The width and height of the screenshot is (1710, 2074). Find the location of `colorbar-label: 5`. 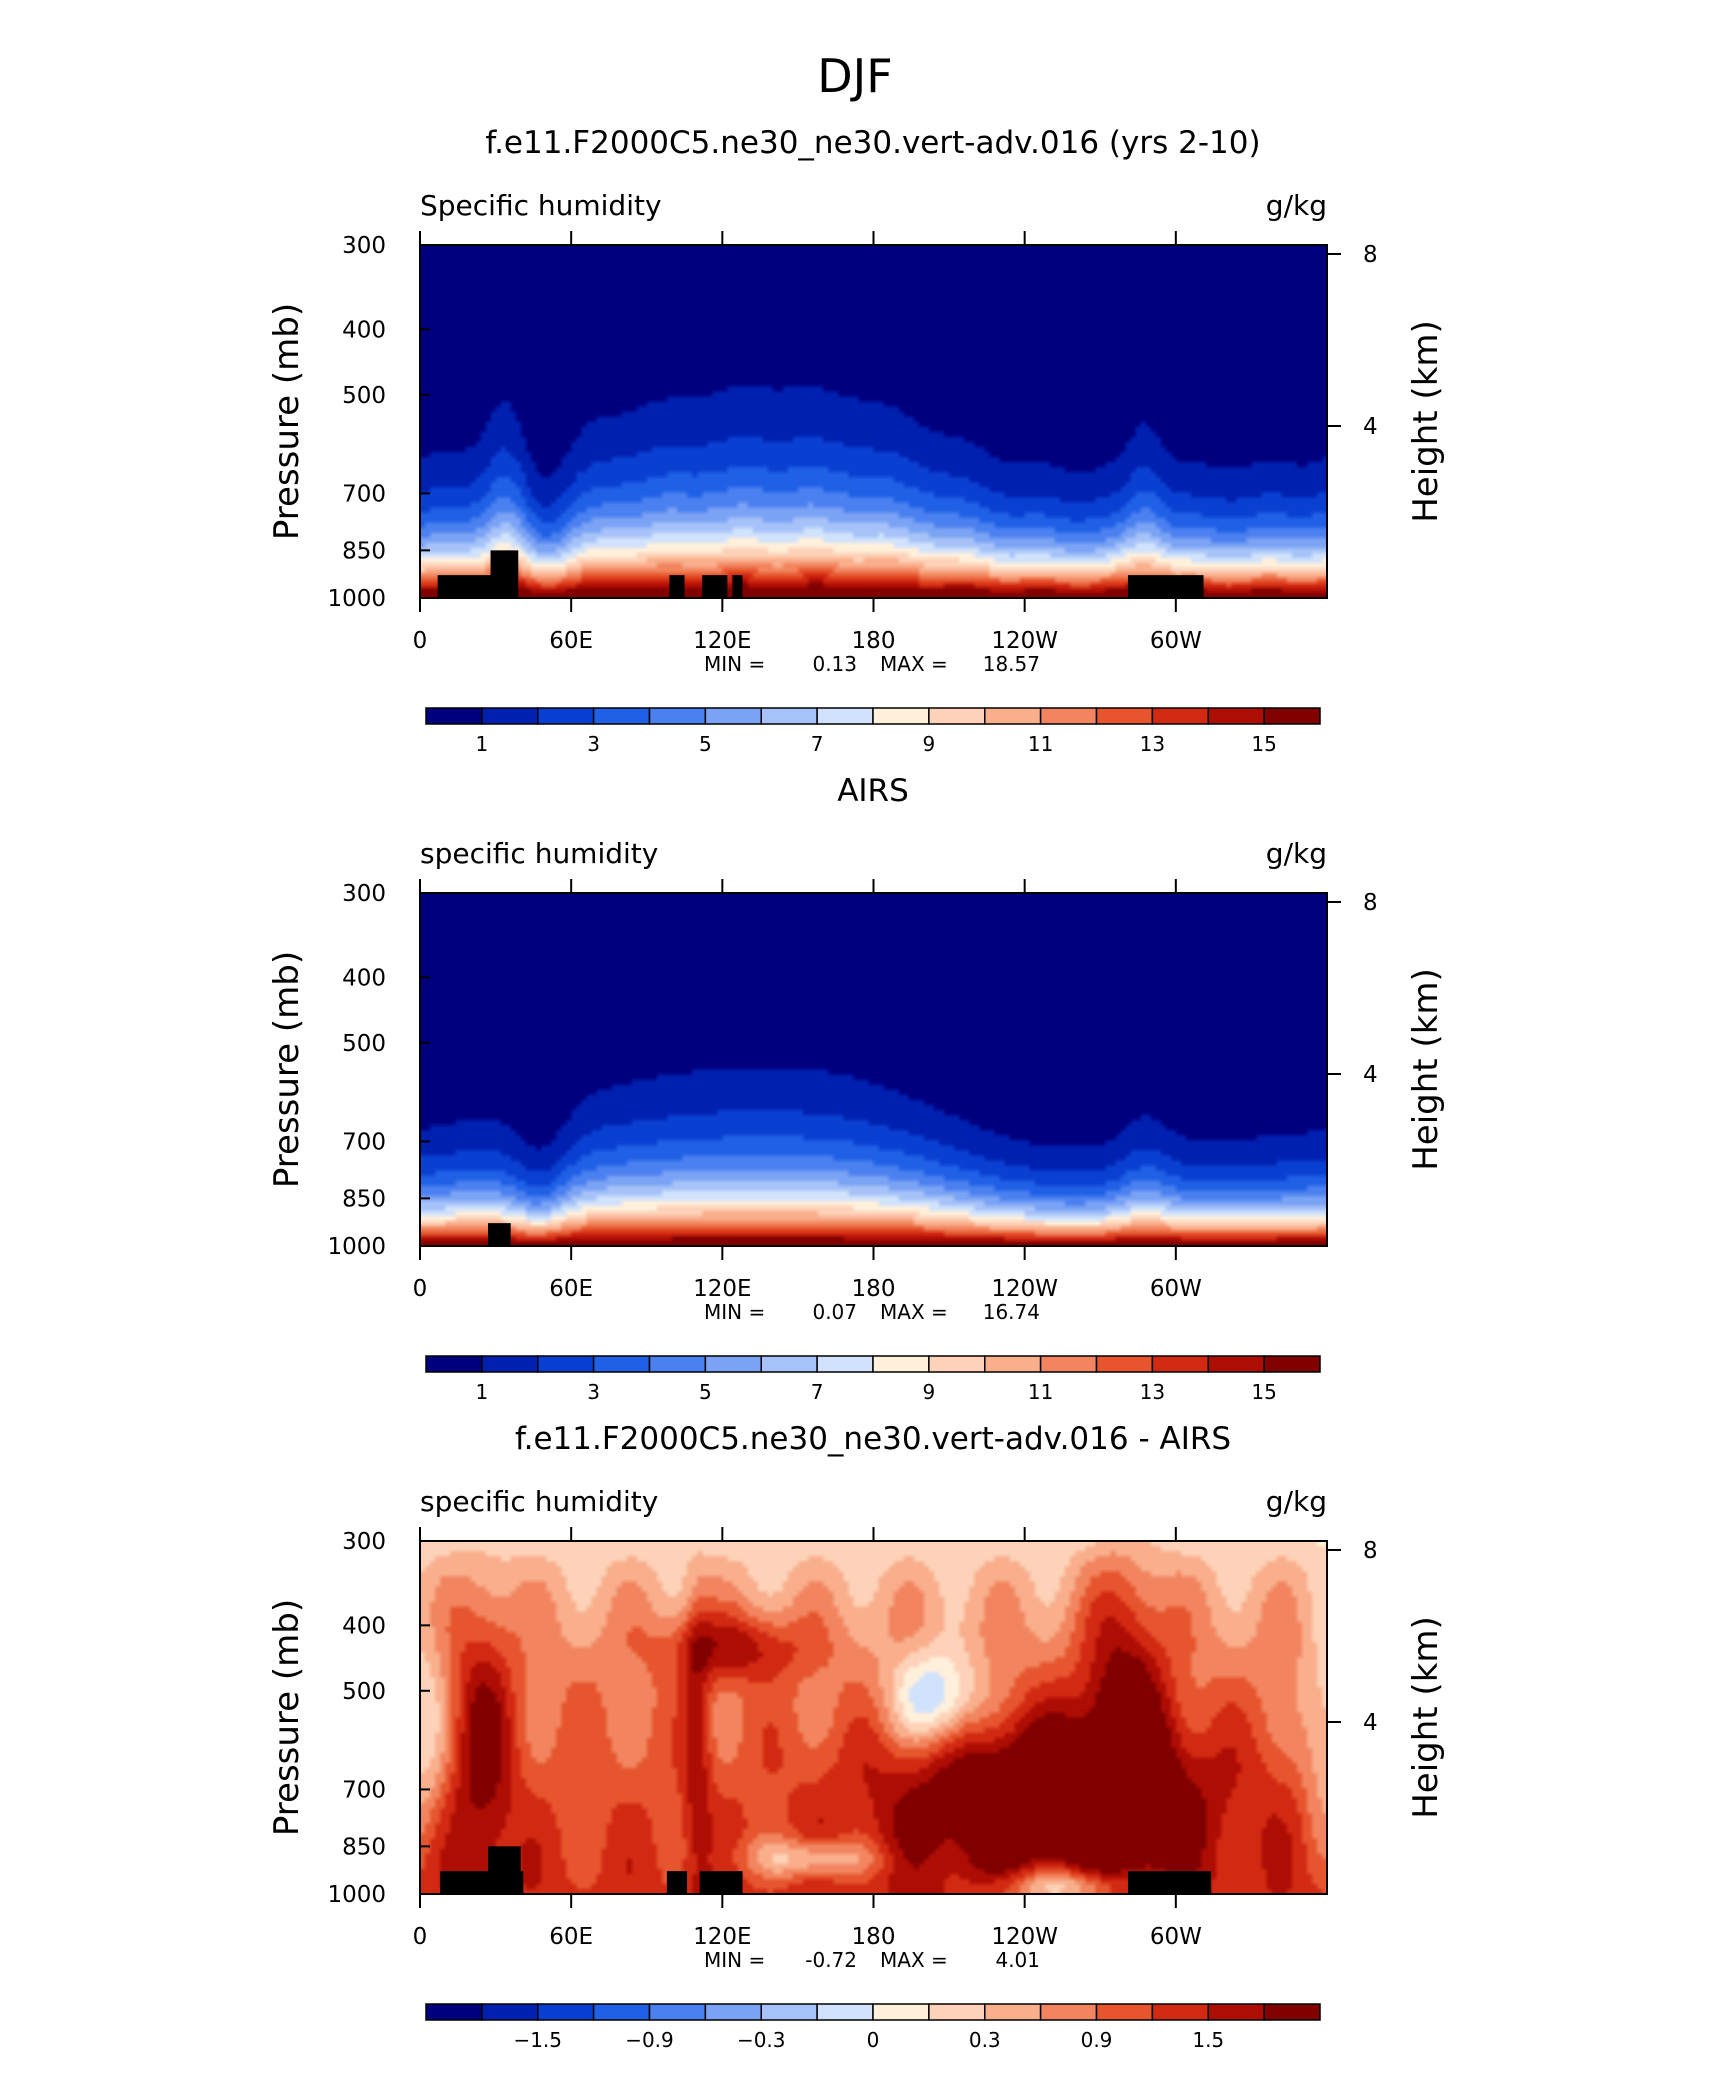

colorbar-label: 5 is located at coordinates (705, 744).